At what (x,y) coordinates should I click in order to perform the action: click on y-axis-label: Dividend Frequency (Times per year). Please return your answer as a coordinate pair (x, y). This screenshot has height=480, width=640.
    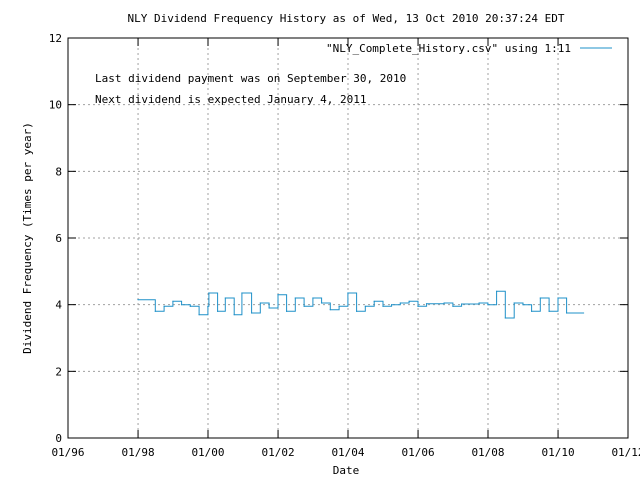
    Looking at the image, I should click on (27, 238).